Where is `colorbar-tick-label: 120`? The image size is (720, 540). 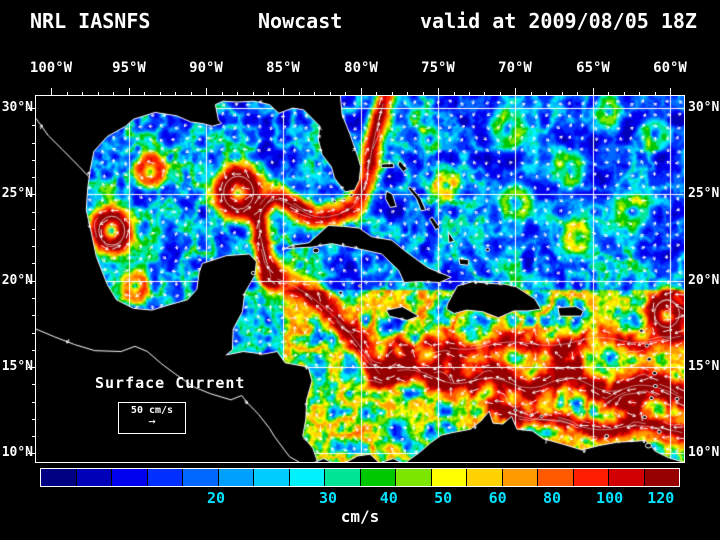
colorbar-tick-label: 120 is located at coordinates (661, 498).